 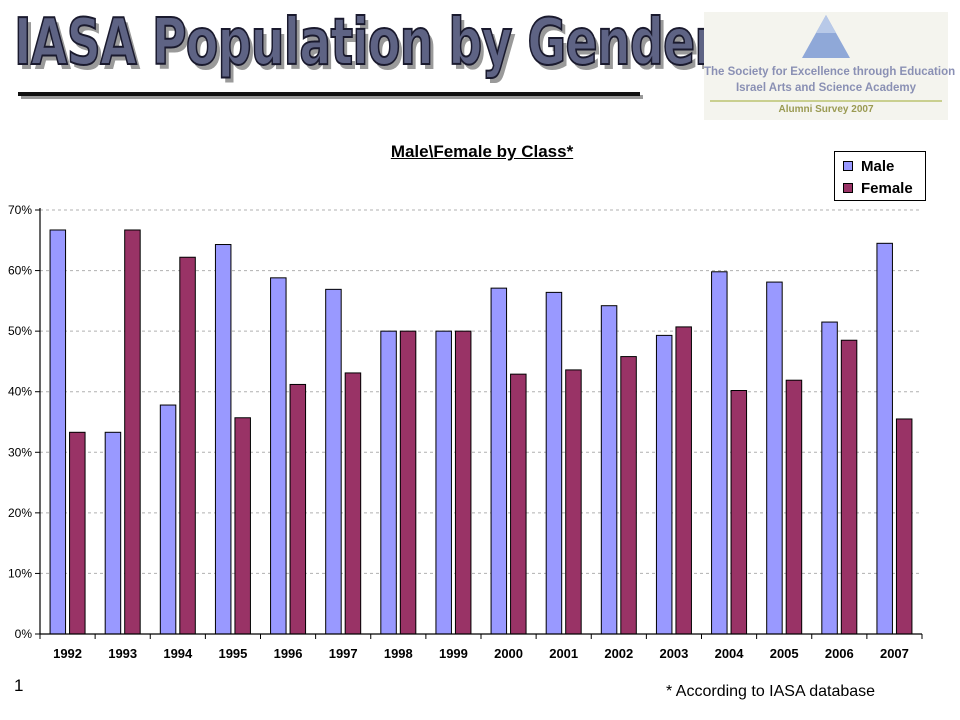 I want to click on logo-survey-label: Alumni Survey 2007, so click(x=826, y=109).